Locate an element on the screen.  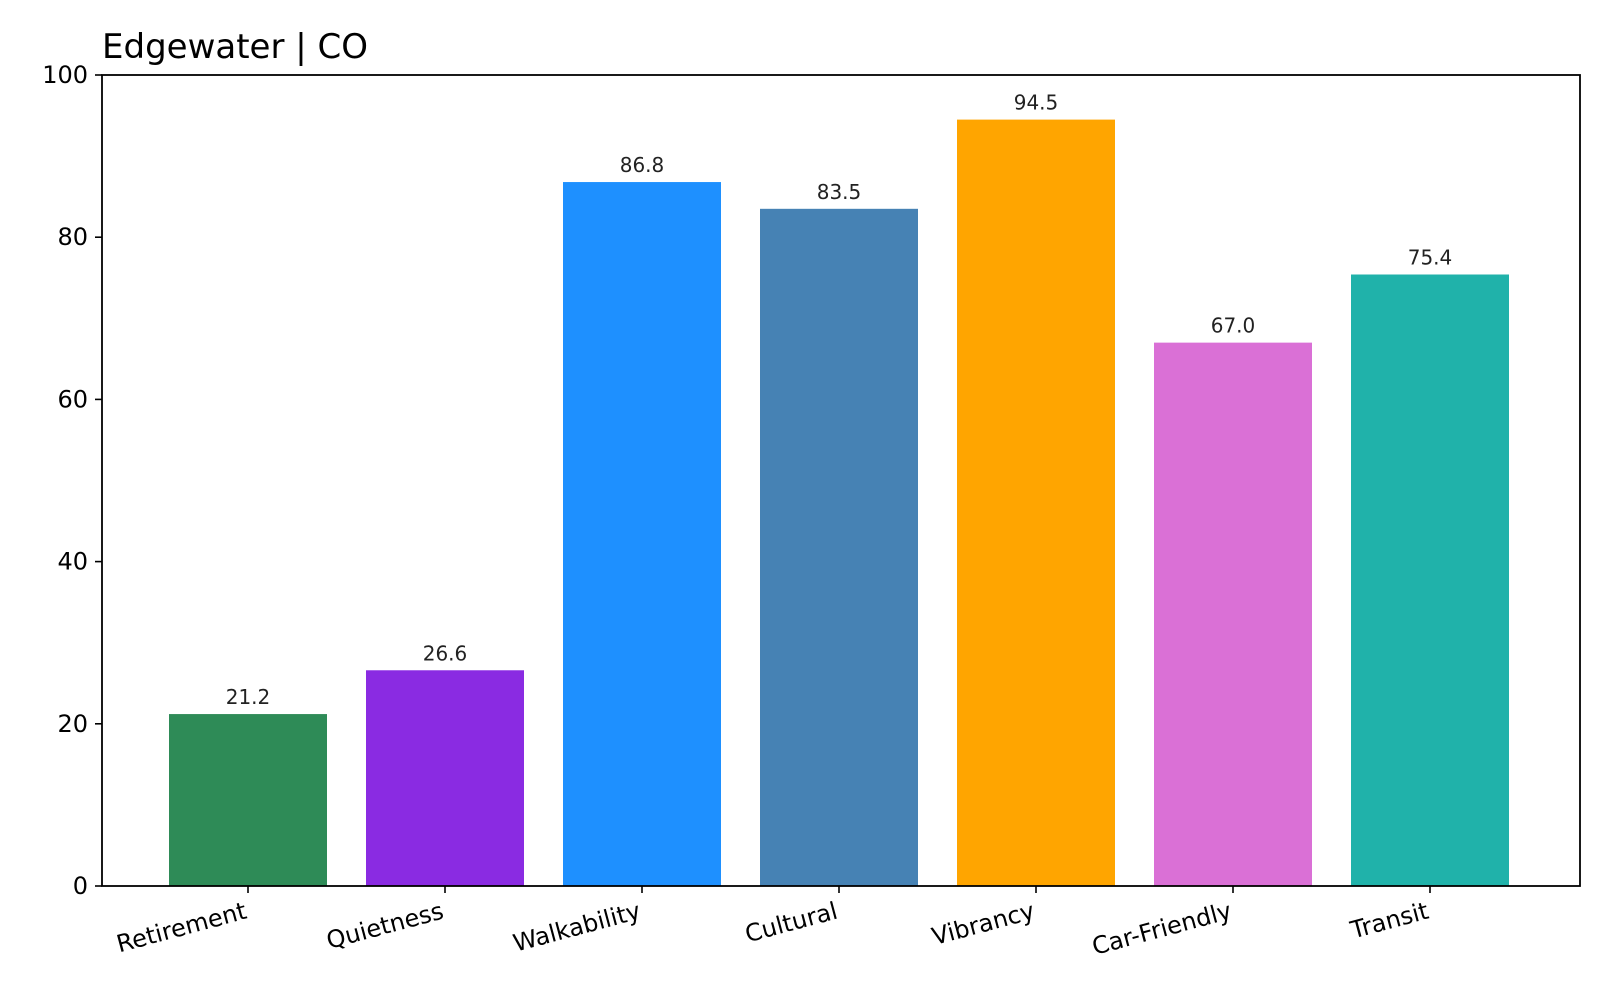
y-tick-label: 80 is located at coordinates (72, 237).